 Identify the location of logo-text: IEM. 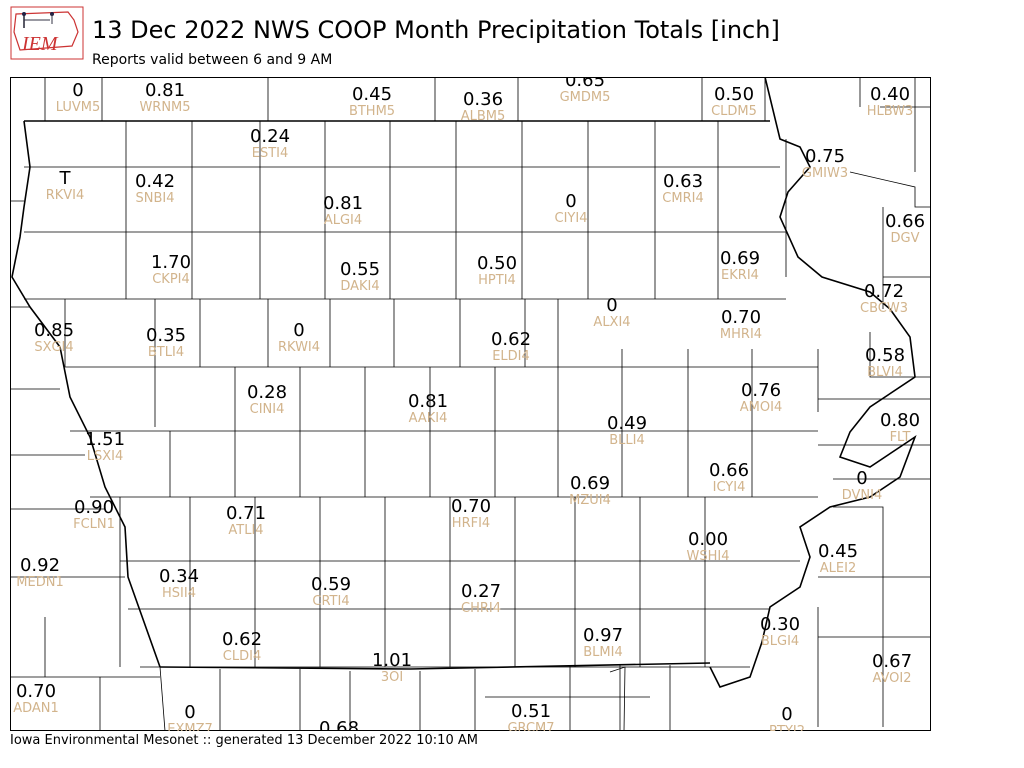
(40, 44).